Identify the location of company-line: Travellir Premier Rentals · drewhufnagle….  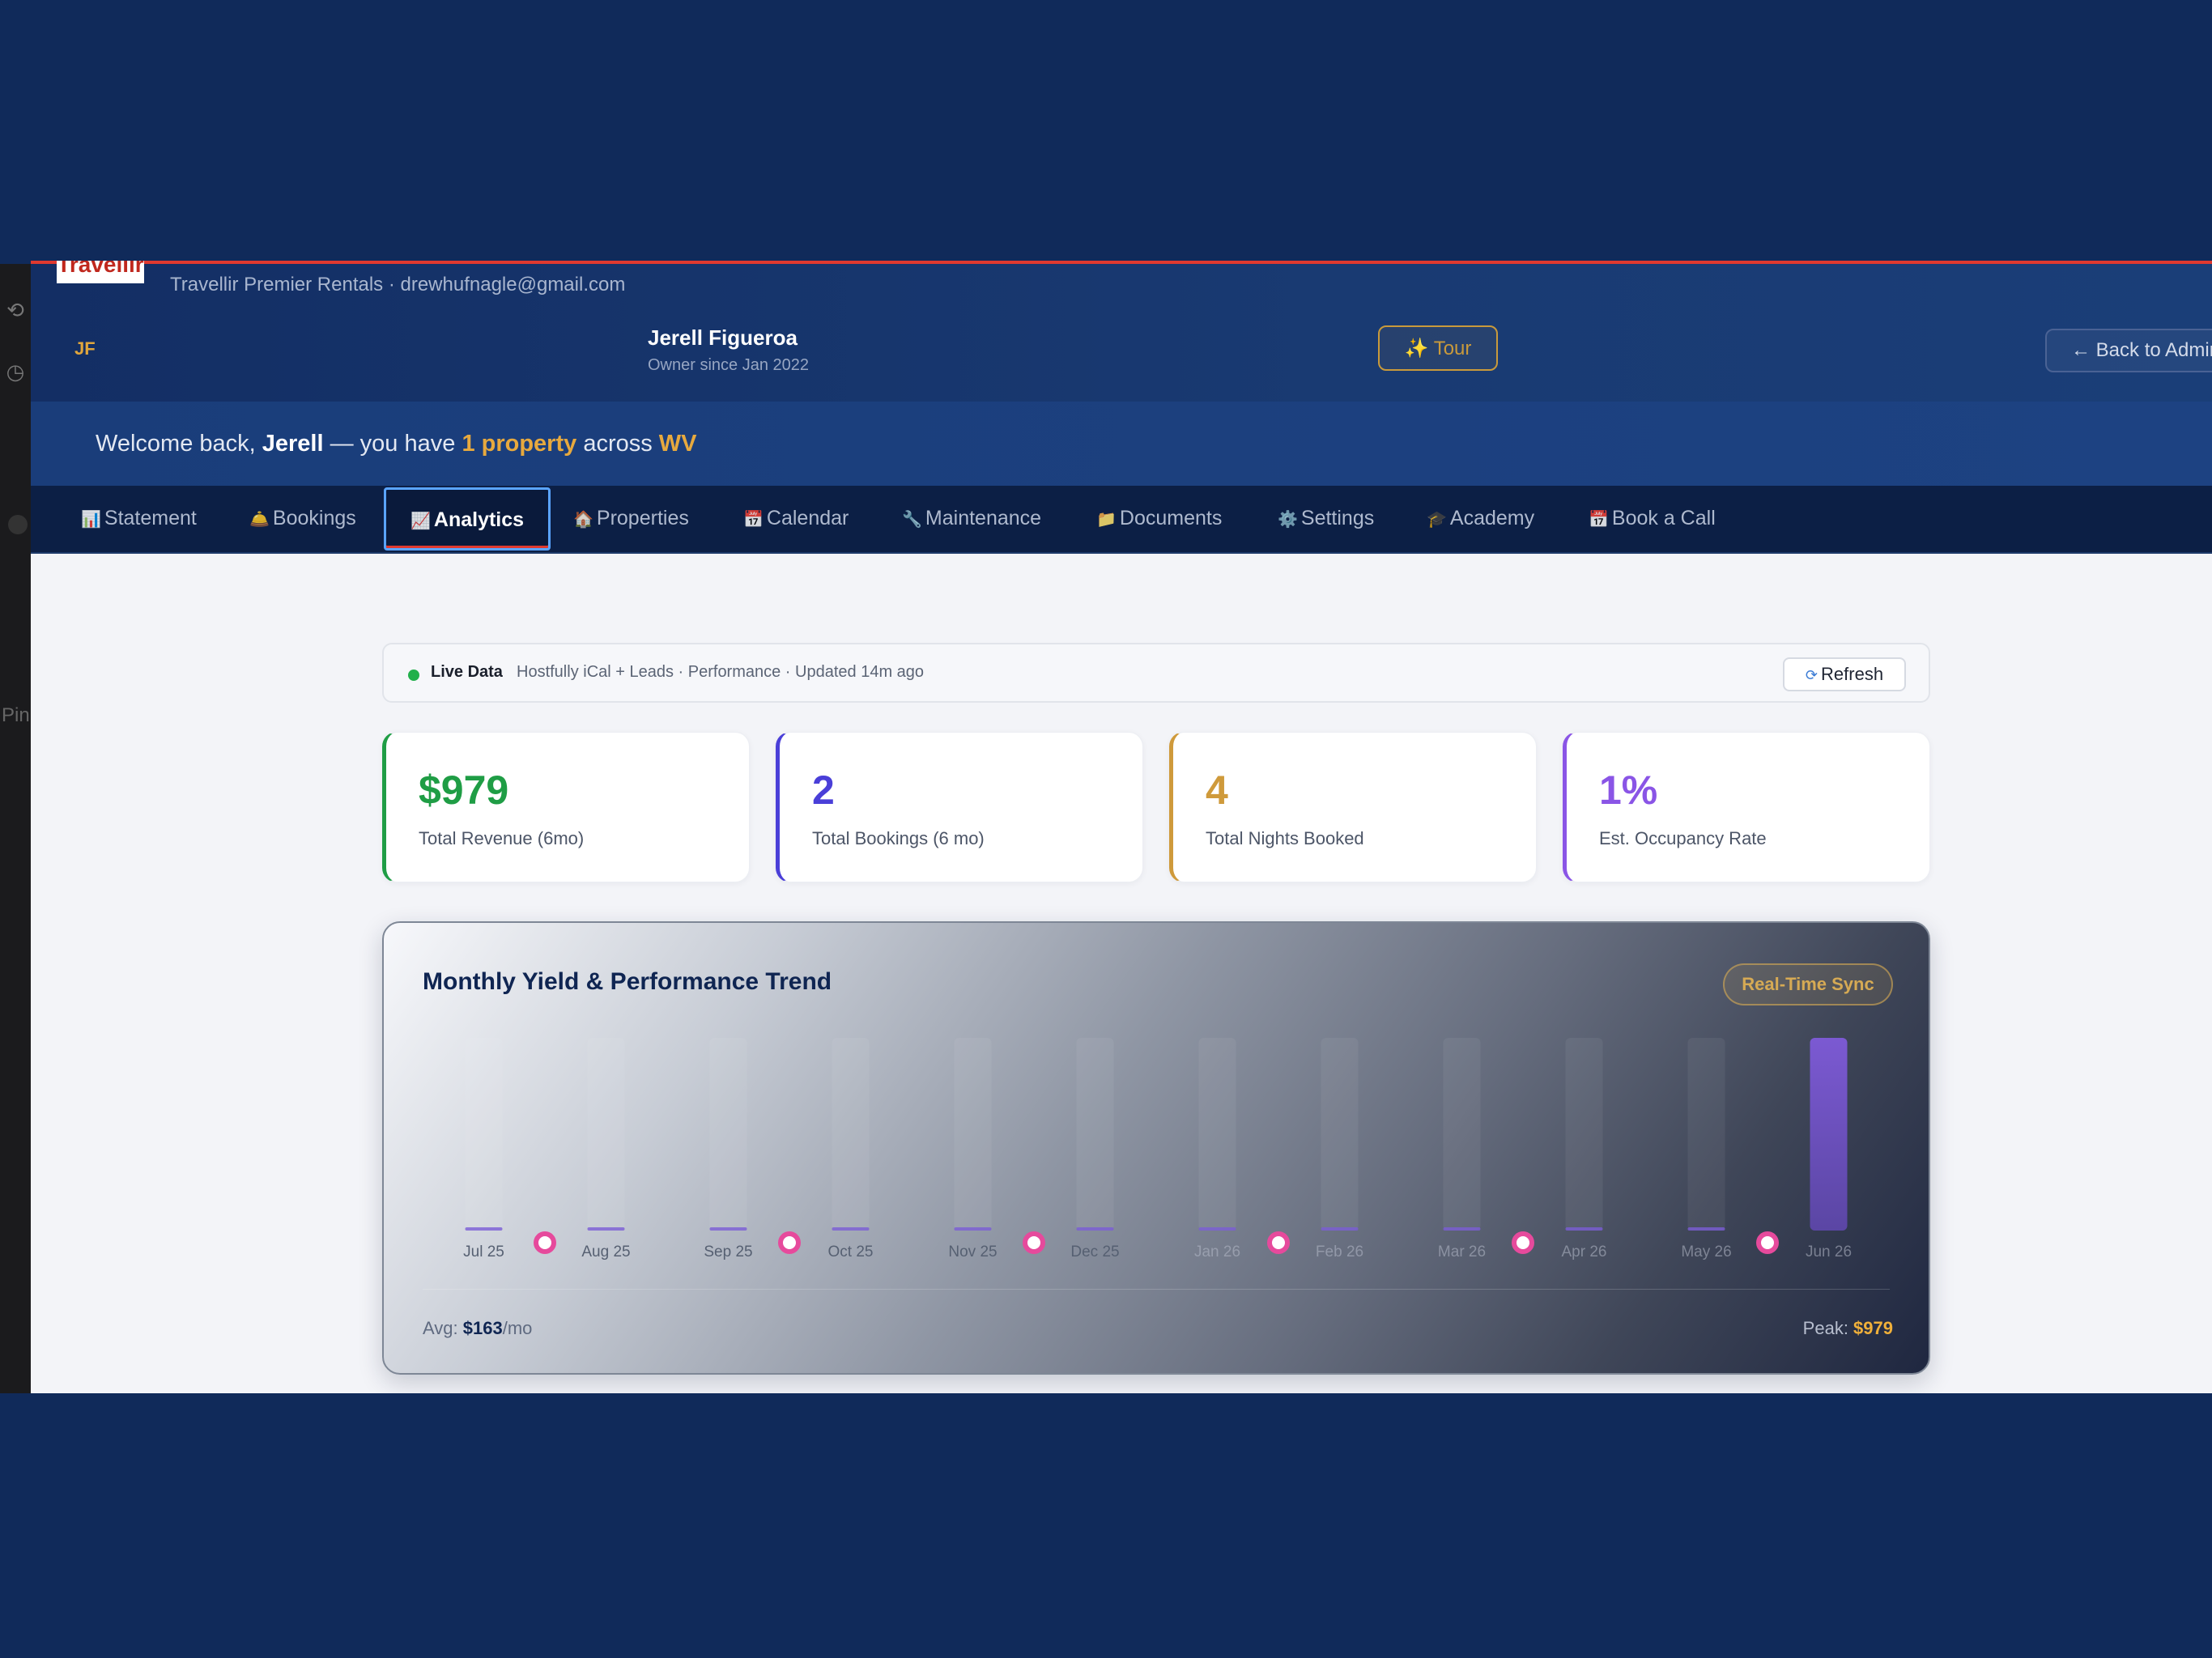
(398, 284).